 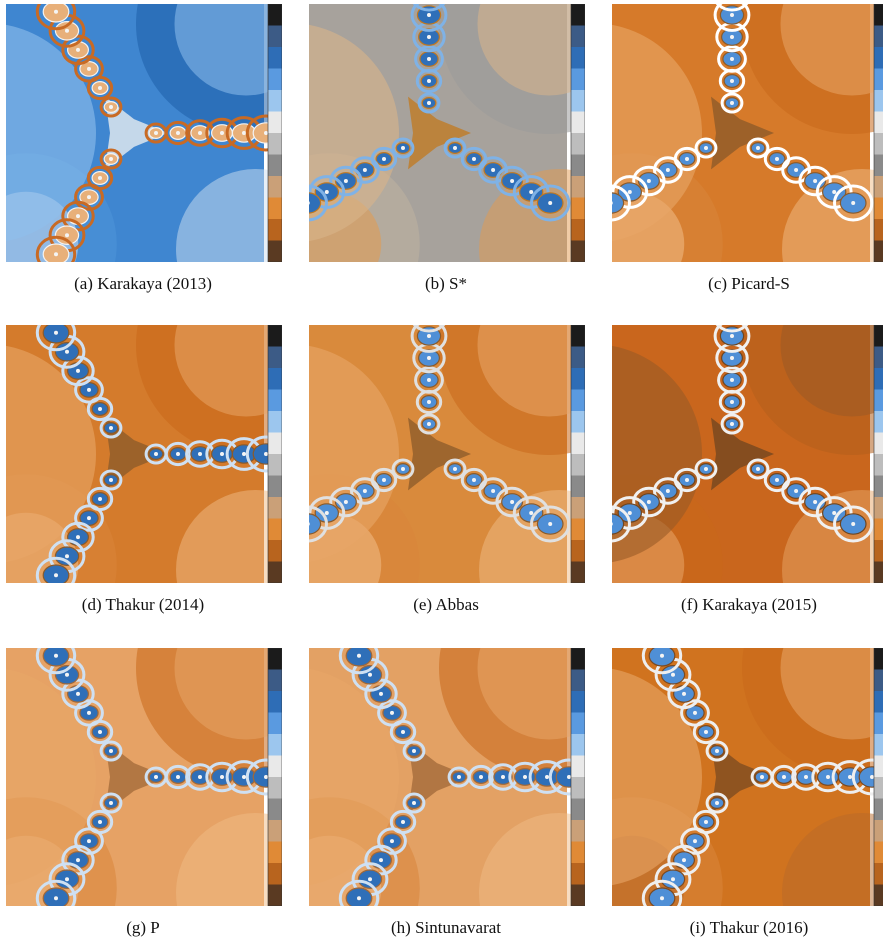 What do you see at coordinates (439, 454) in the screenshot?
I see `central-star` at bounding box center [439, 454].